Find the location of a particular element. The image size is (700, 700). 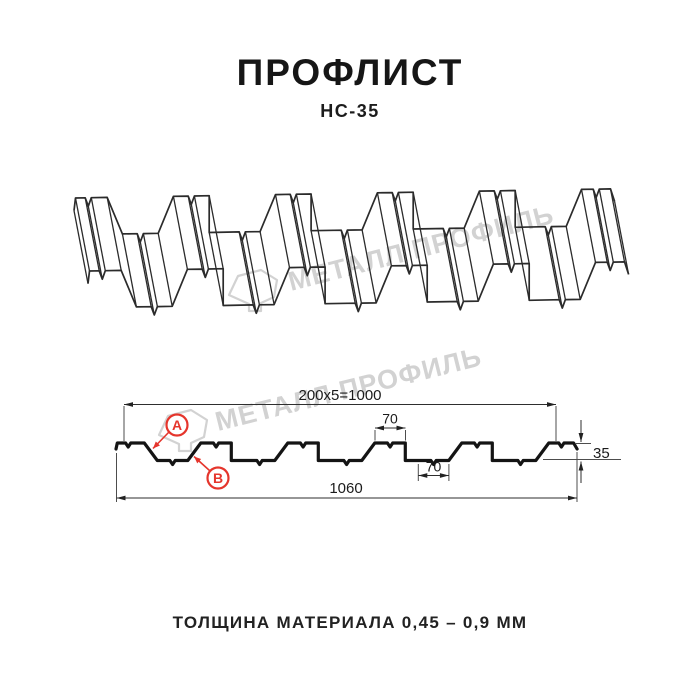

header: ПРОФЛИСТ НС-35 is located at coordinates (350, 88).